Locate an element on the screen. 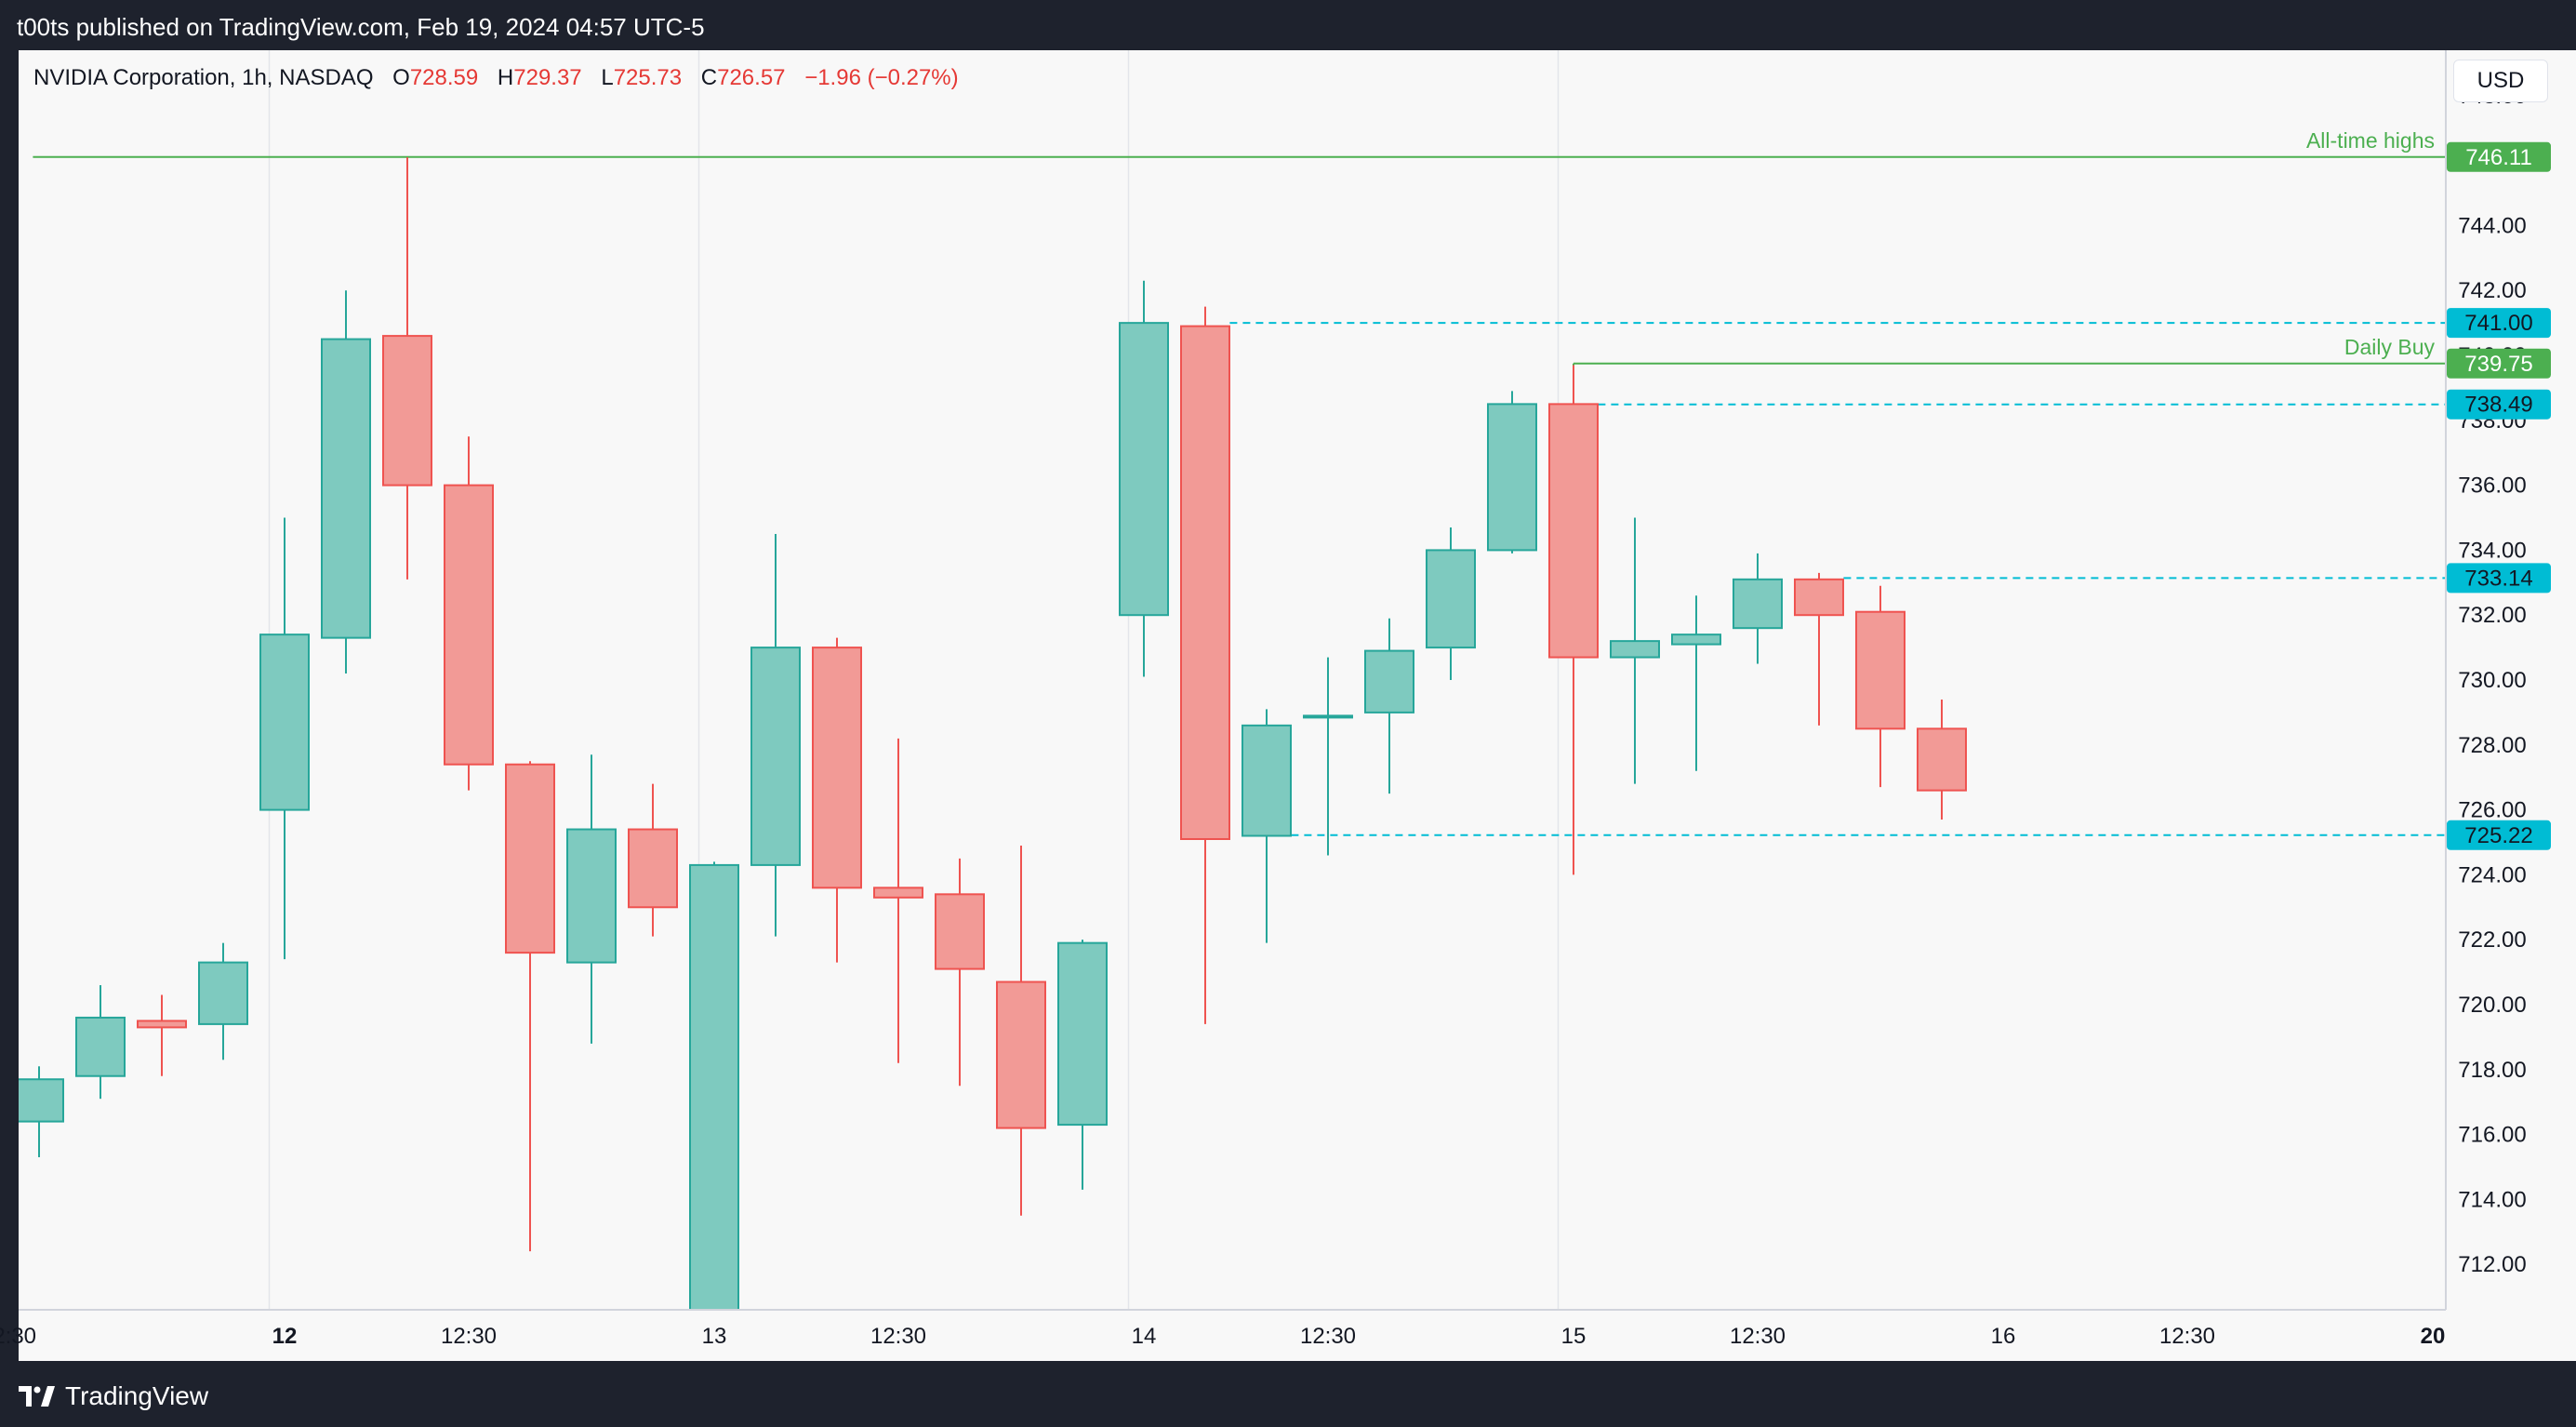  level-annotation: All-time highs is located at coordinates (2370, 140).